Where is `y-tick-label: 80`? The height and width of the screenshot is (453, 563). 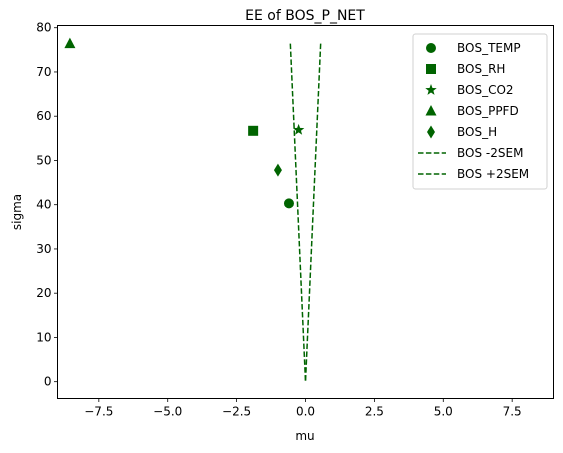 y-tick-label: 80 is located at coordinates (43, 28).